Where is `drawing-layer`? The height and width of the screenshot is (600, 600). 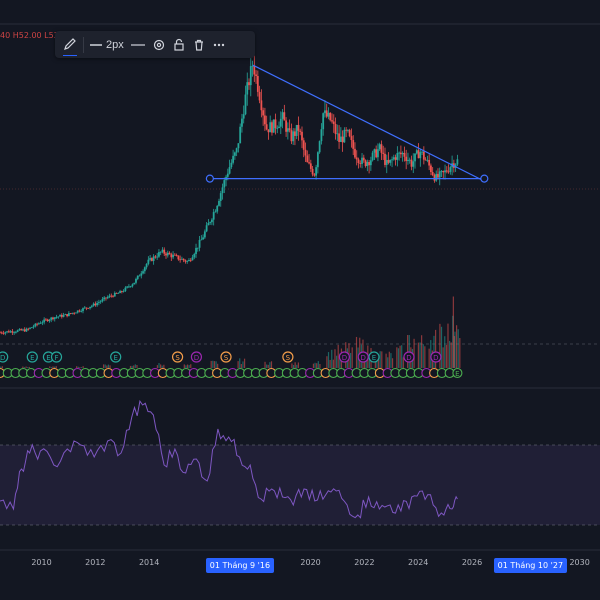 drawing-layer is located at coordinates (347, 123).